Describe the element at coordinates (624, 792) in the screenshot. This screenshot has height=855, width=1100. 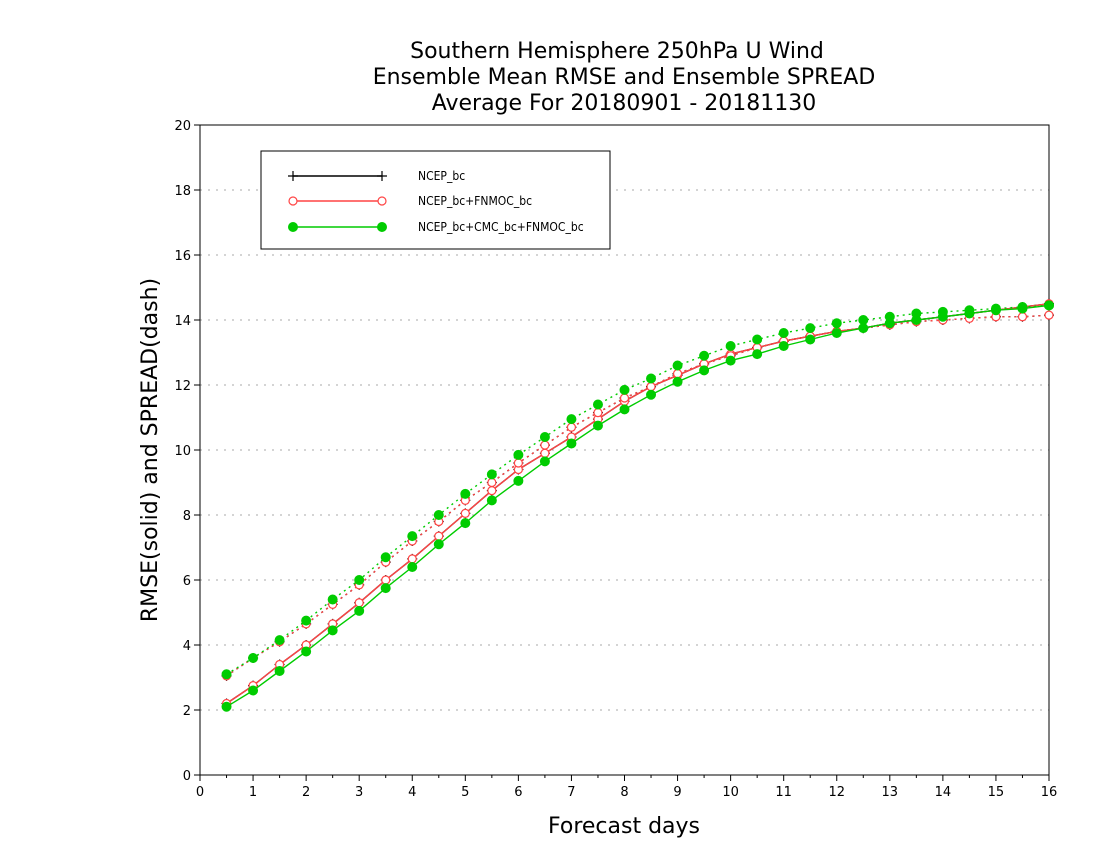
I see `x-tick-label-8: 8` at that location.